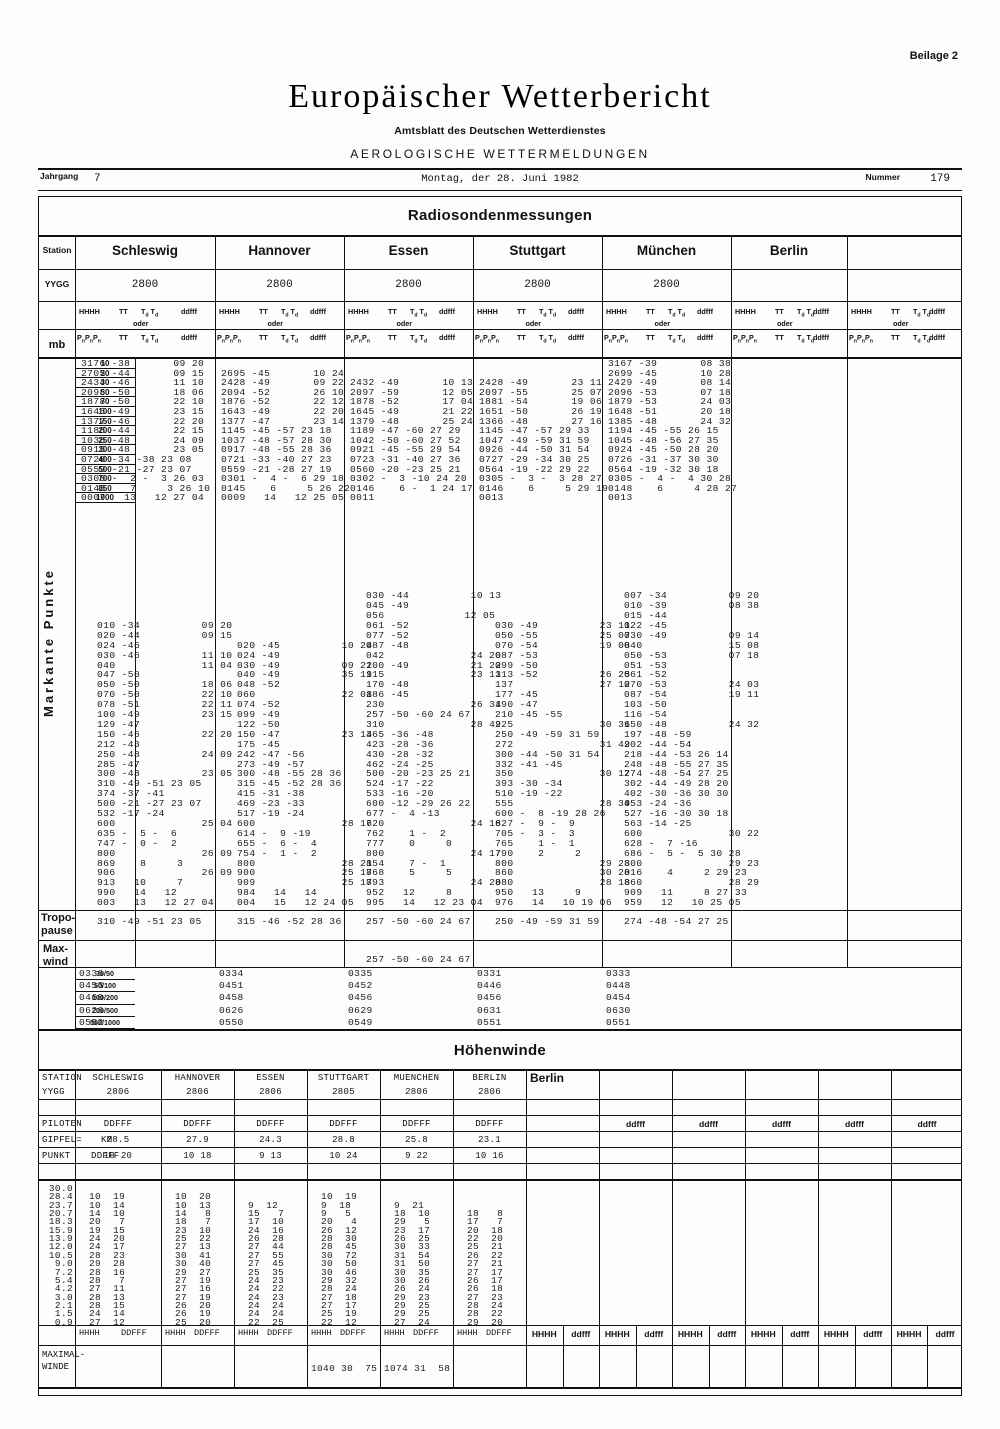 The width and height of the screenshot is (1000, 1429). What do you see at coordinates (143, 411) in the screenshot?
I see `mandatory-row: 1645 -49 23 15` at bounding box center [143, 411].